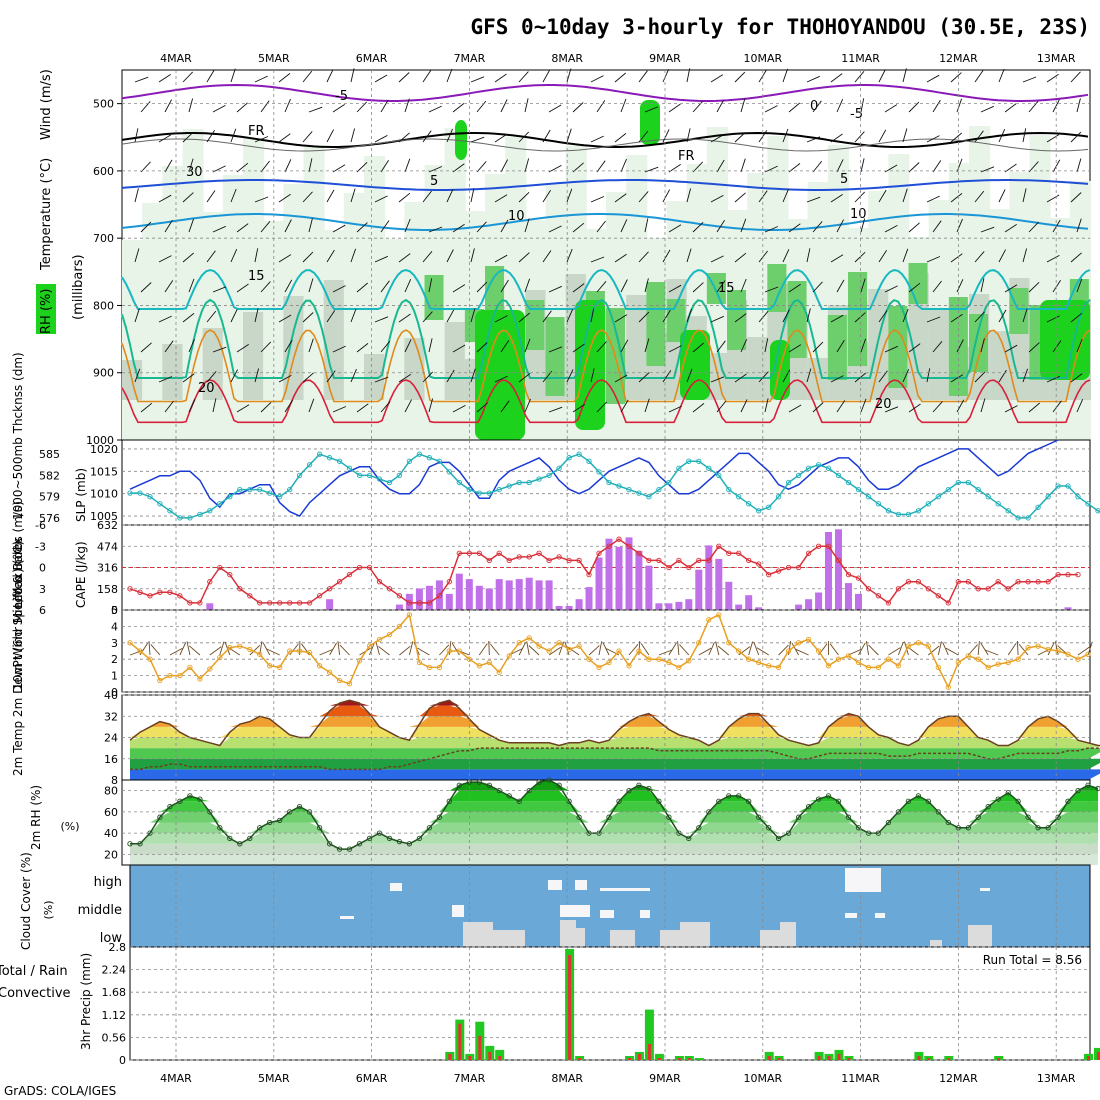 This screenshot has height=1100, width=1100. What do you see at coordinates (797, 319) in the screenshot?
I see `rh-mid-cell` at bounding box center [797, 319].